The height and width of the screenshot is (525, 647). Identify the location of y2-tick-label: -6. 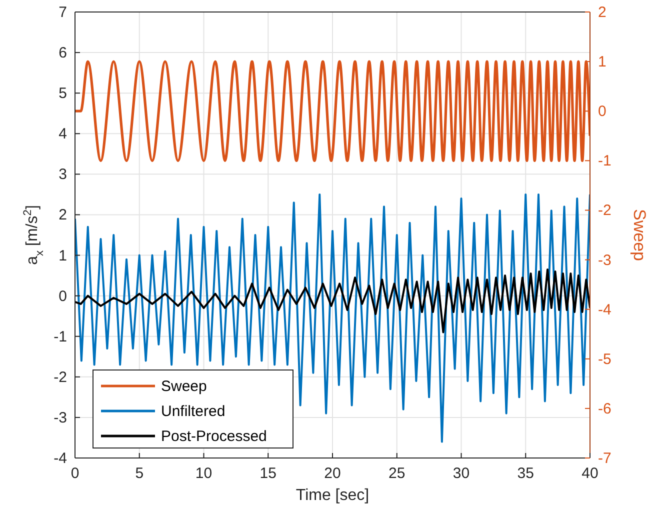
(605, 409).